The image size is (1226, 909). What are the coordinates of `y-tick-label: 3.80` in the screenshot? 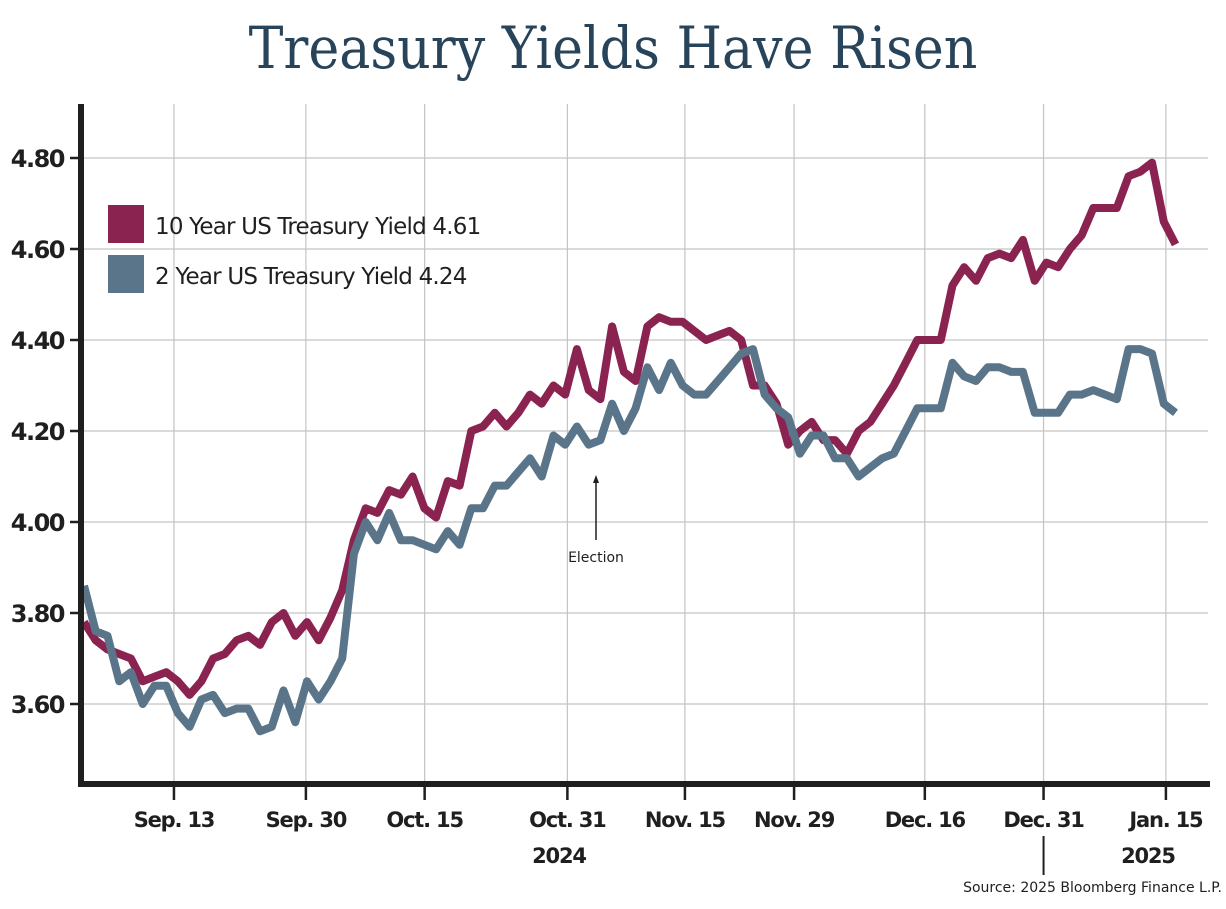 It's located at (38, 614).